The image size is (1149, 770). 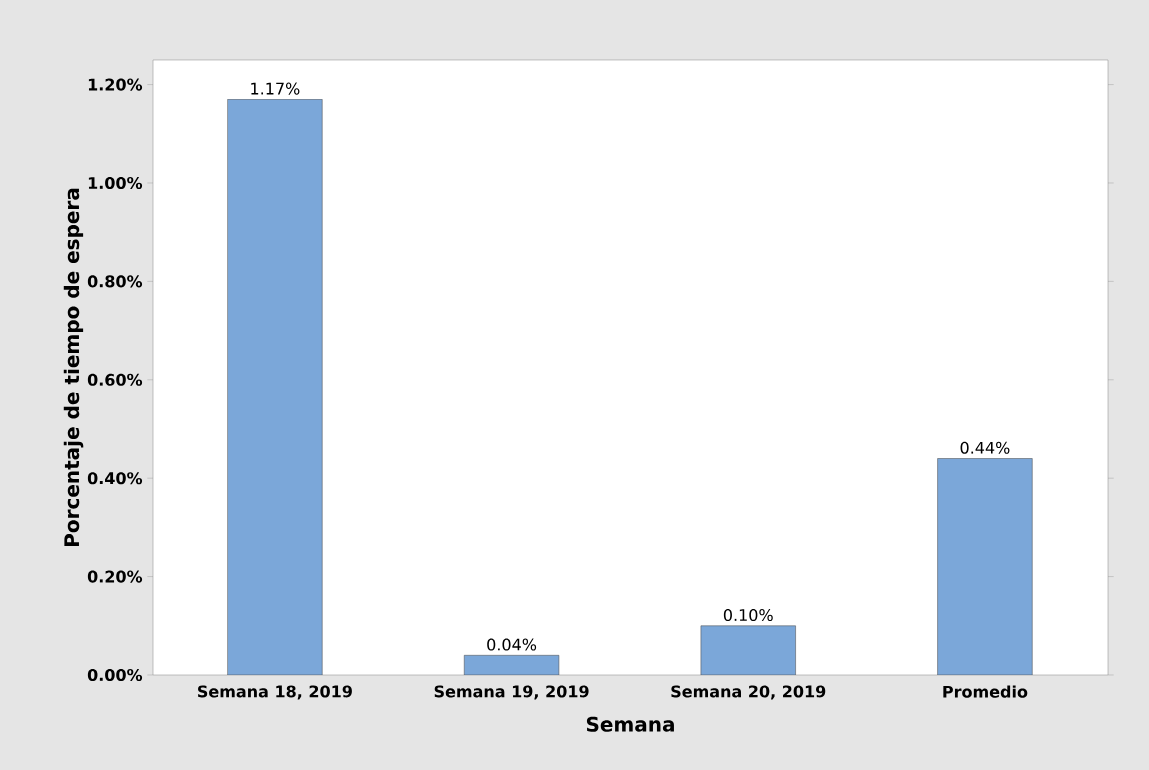 I want to click on y-tick-label: 0.60%, so click(x=115, y=379).